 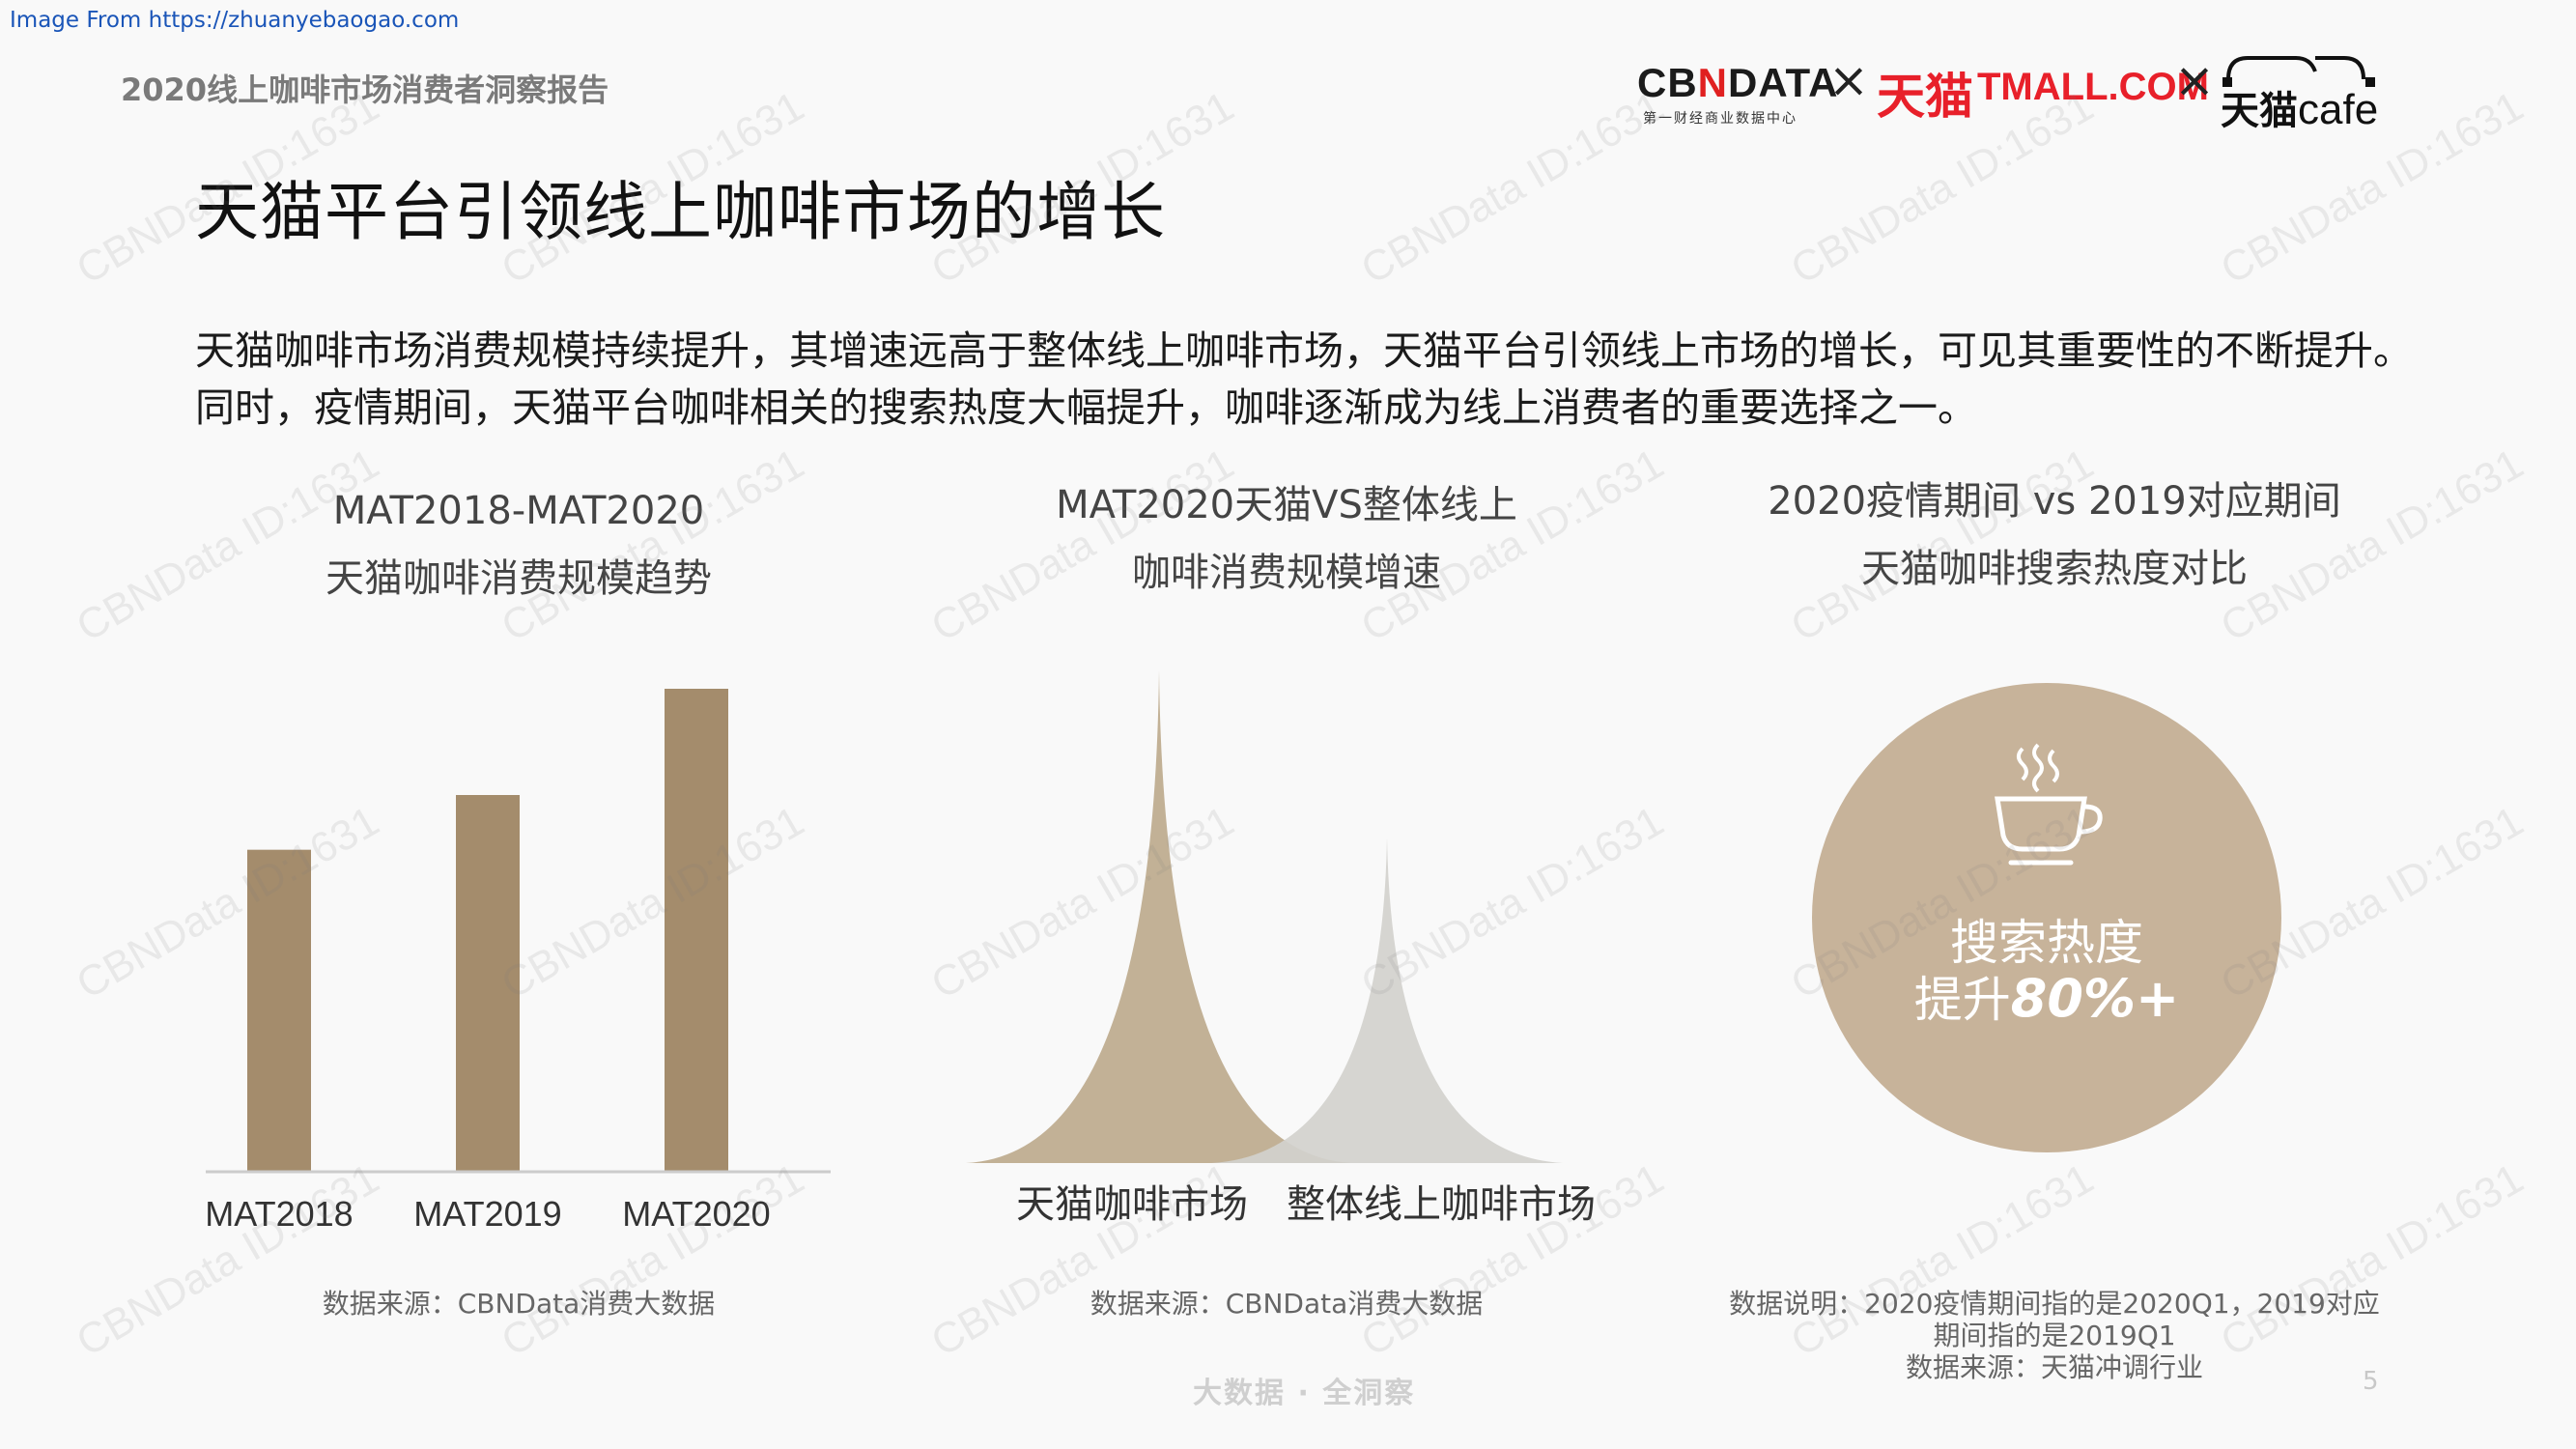 I want to click on bar-label-mat2018: MAT2018, so click(x=279, y=1214).